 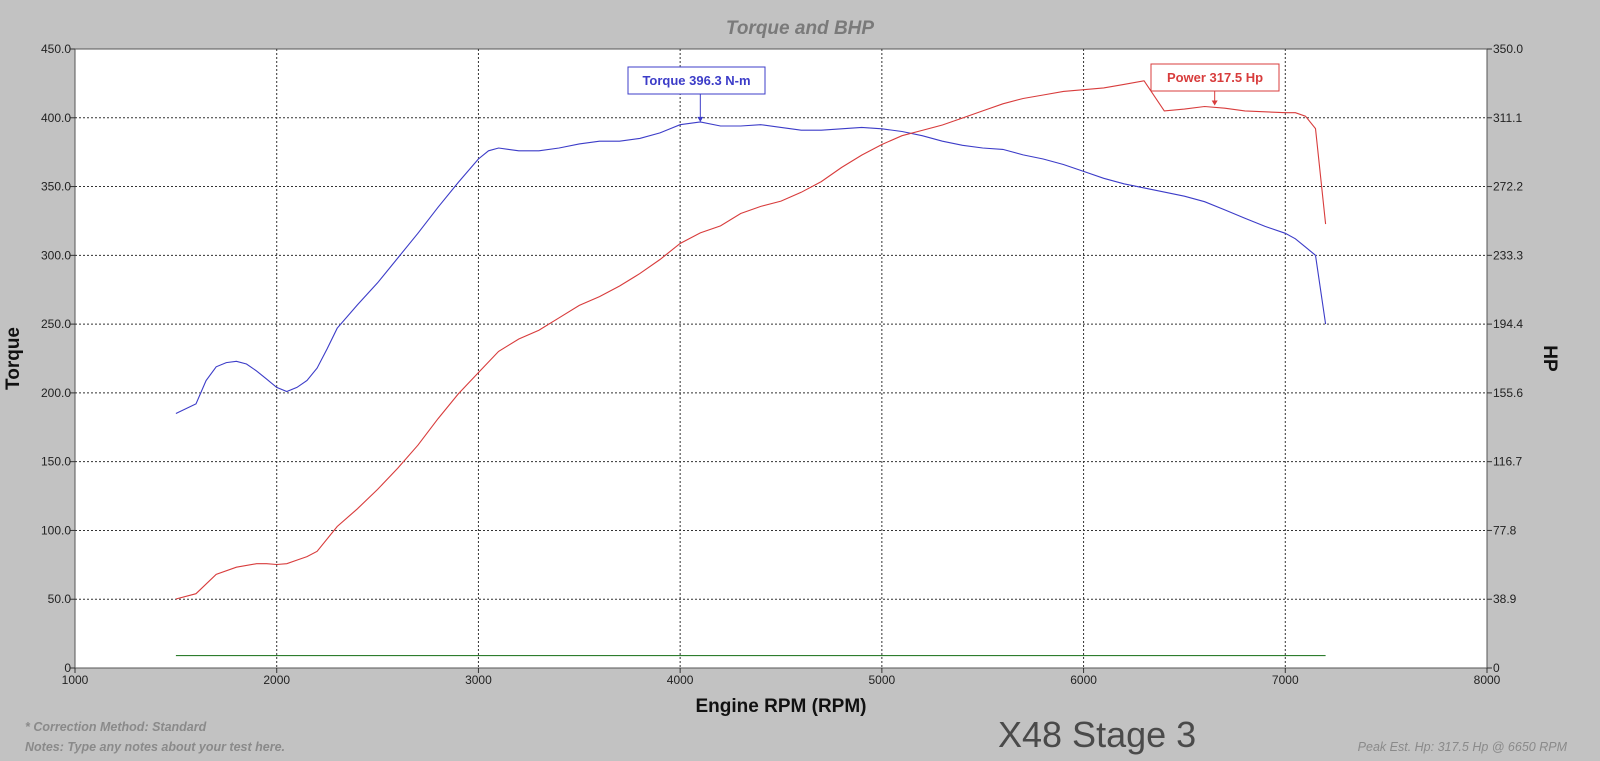 I want to click on power-annotation-arrow, so click(x=1214, y=103).